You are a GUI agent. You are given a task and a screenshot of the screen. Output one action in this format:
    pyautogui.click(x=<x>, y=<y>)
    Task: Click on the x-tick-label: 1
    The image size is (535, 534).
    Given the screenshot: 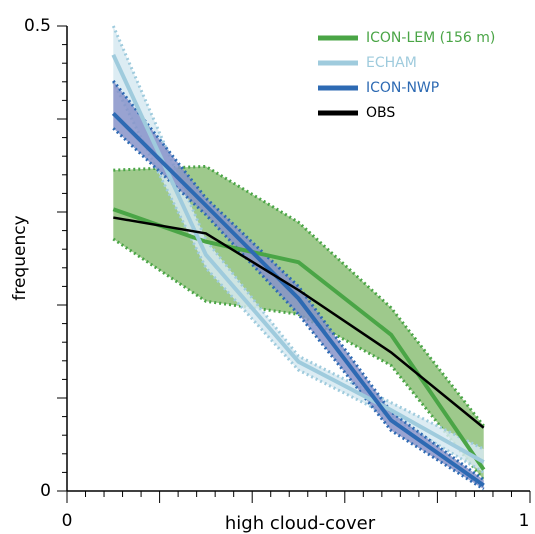 What is the action you would take?
    pyautogui.click(x=524, y=521)
    